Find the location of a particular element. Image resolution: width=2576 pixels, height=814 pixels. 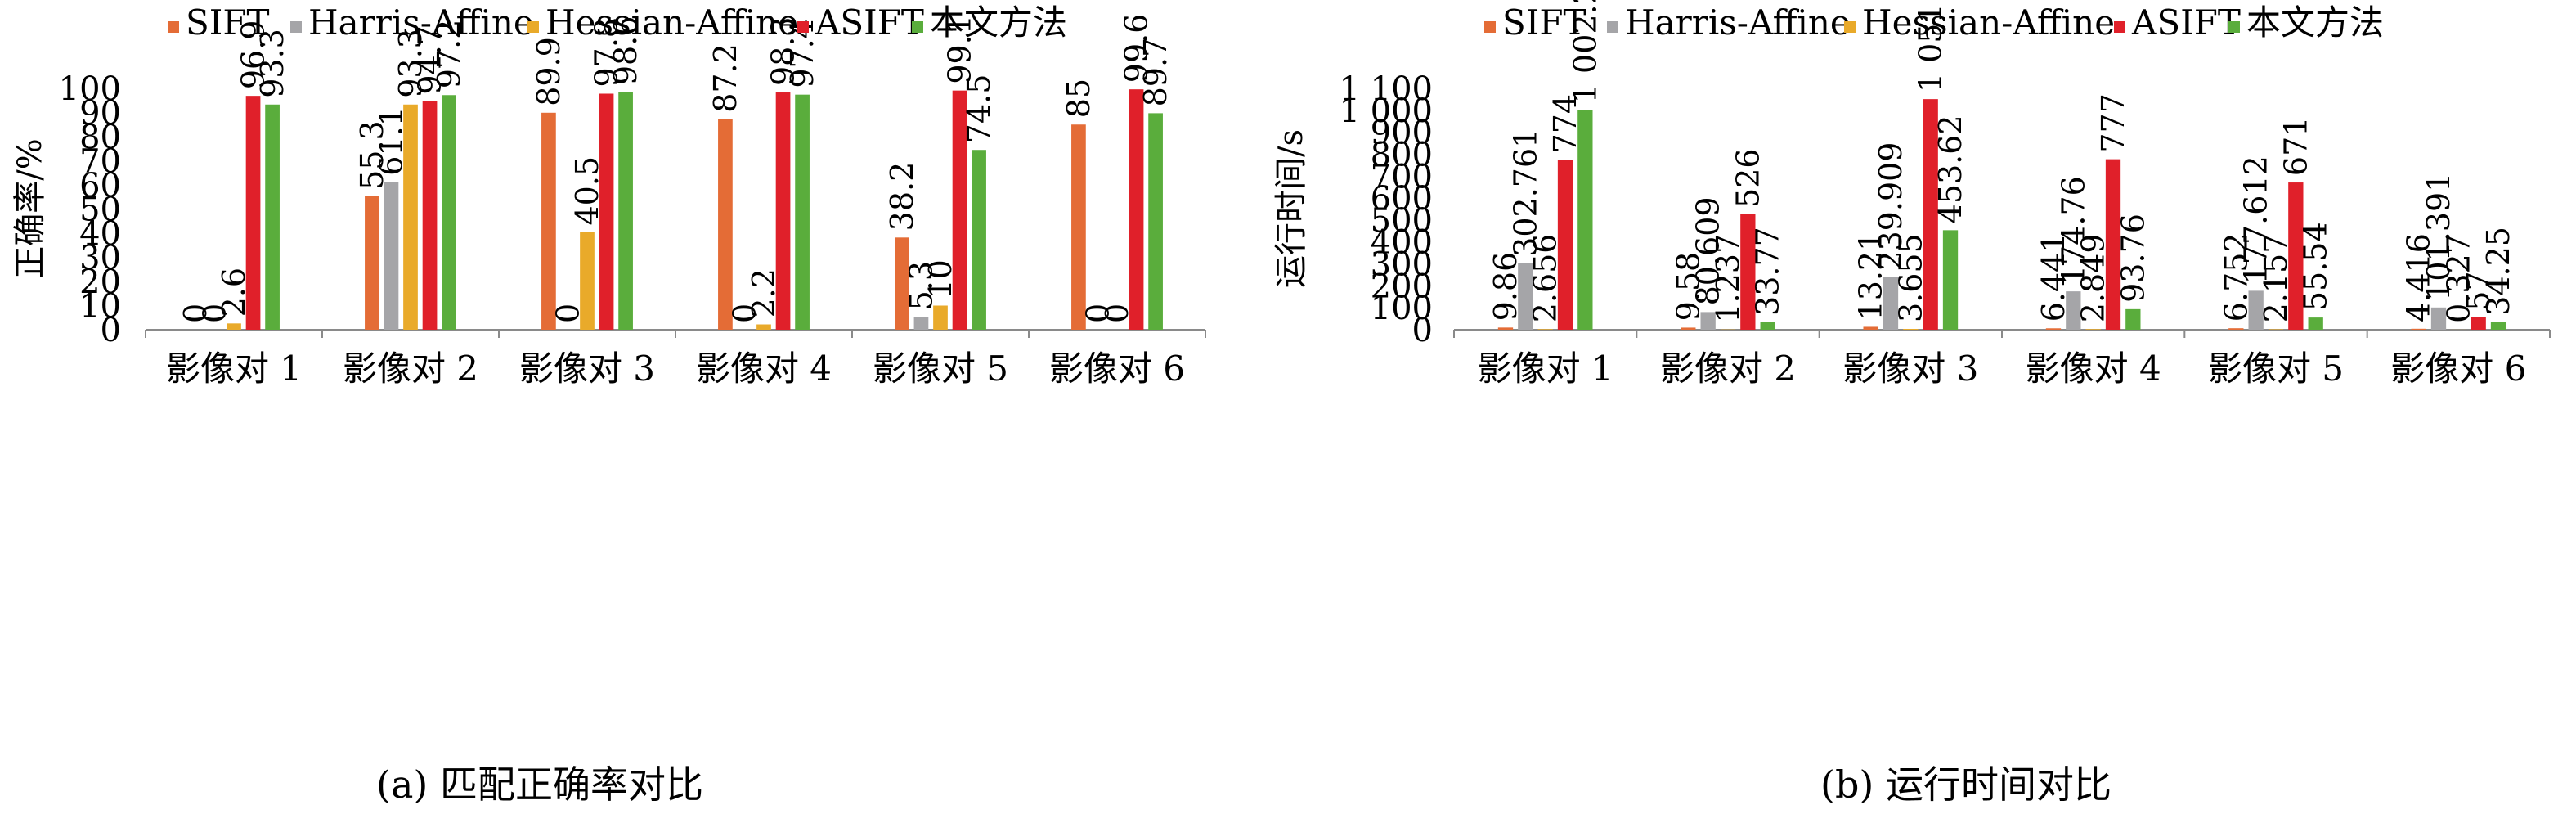

bar-a--3 is located at coordinates (625, 211).